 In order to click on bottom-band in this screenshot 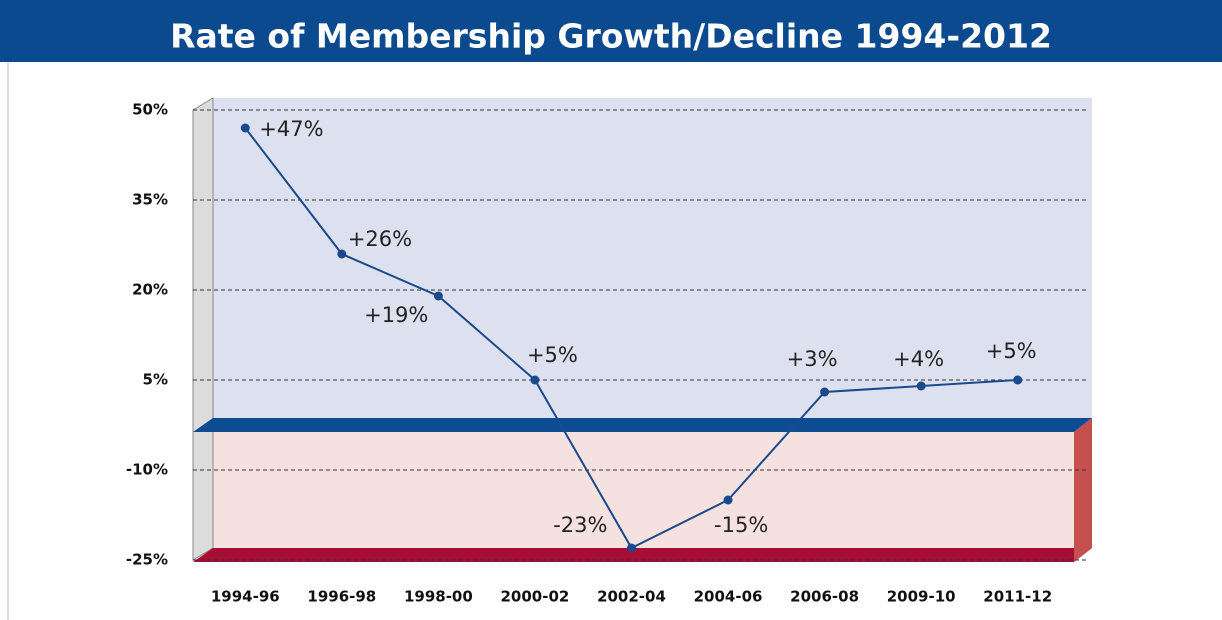, I will do `click(642, 555)`.